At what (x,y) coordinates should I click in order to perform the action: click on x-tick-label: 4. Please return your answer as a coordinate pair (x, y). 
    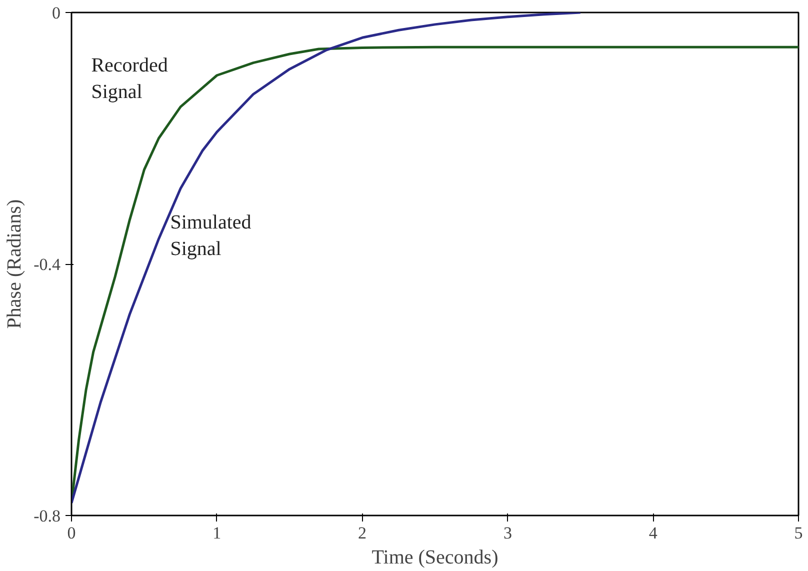
    Looking at the image, I should click on (653, 533).